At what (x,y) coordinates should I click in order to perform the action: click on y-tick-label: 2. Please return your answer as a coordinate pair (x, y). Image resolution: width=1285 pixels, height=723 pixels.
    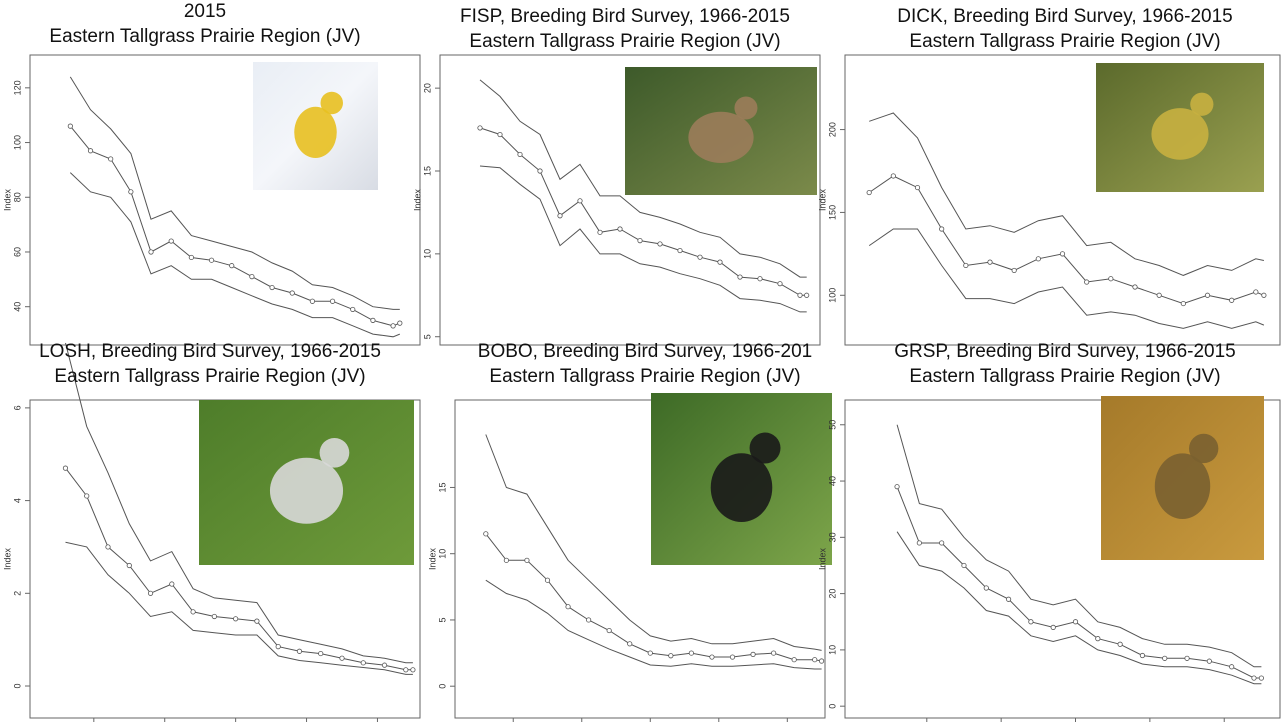
    Looking at the image, I should click on (17, 593).